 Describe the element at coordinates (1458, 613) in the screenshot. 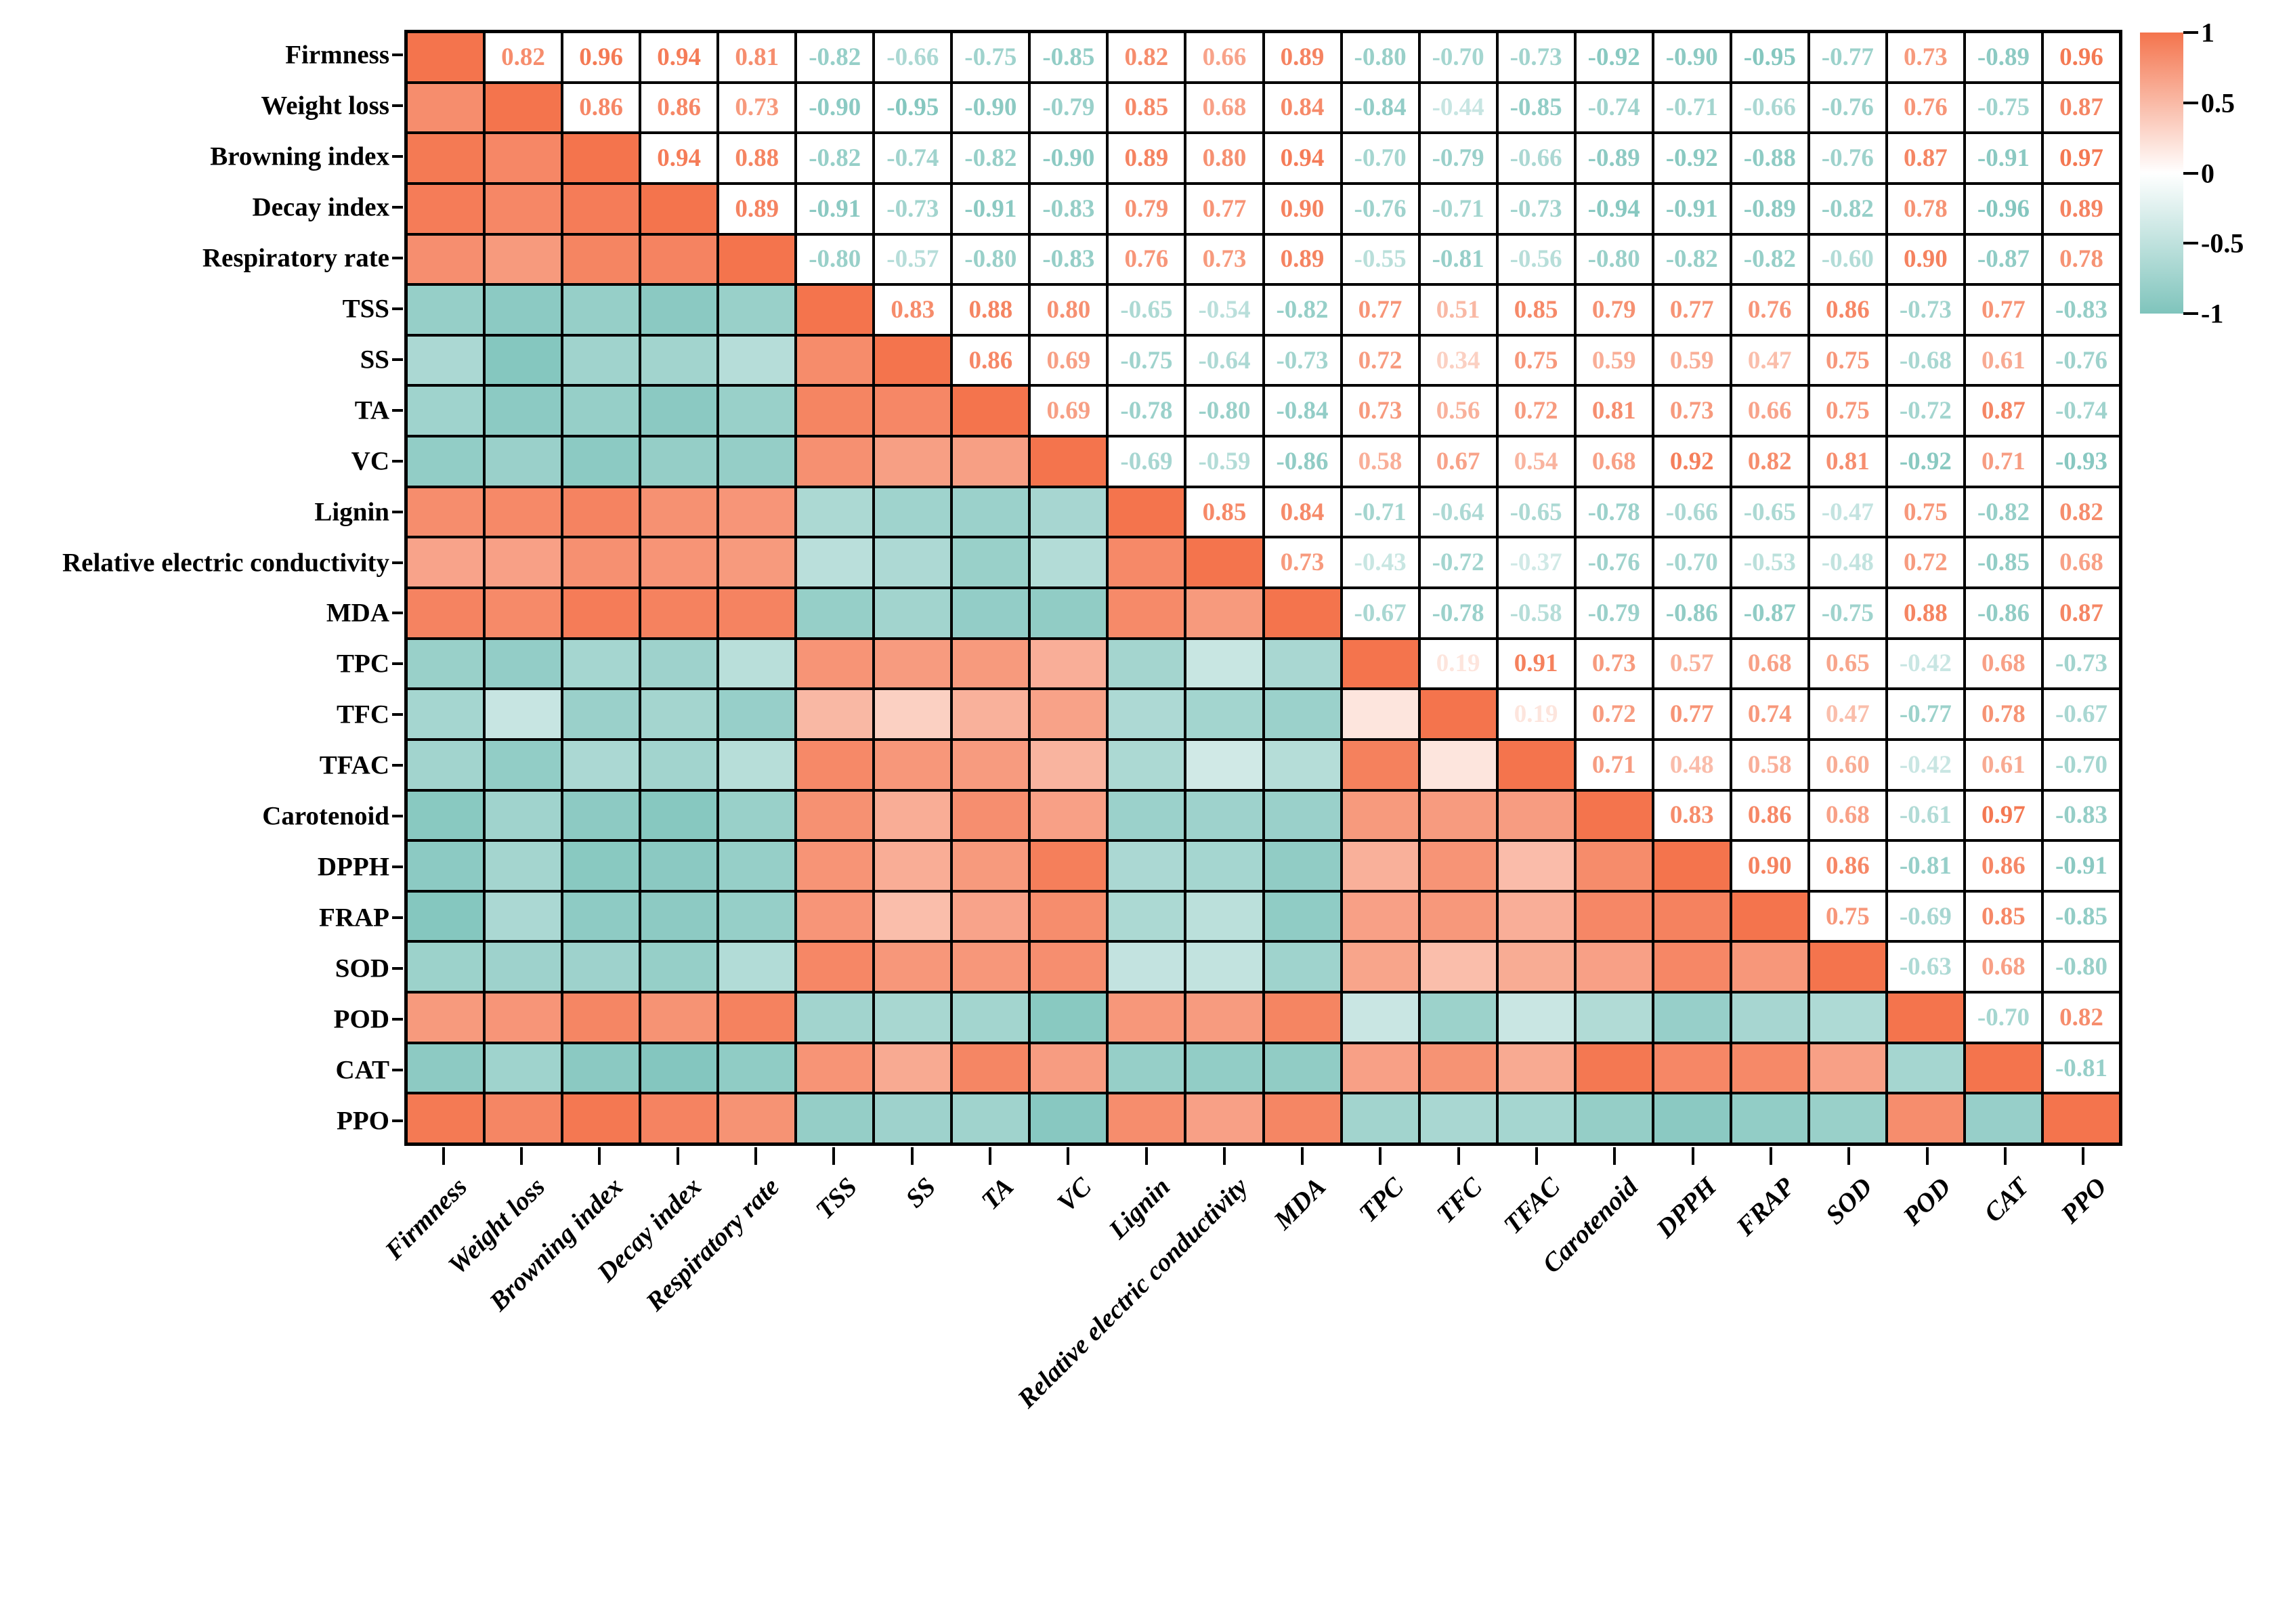

I see `correlation-value-cell: -0.78` at that location.